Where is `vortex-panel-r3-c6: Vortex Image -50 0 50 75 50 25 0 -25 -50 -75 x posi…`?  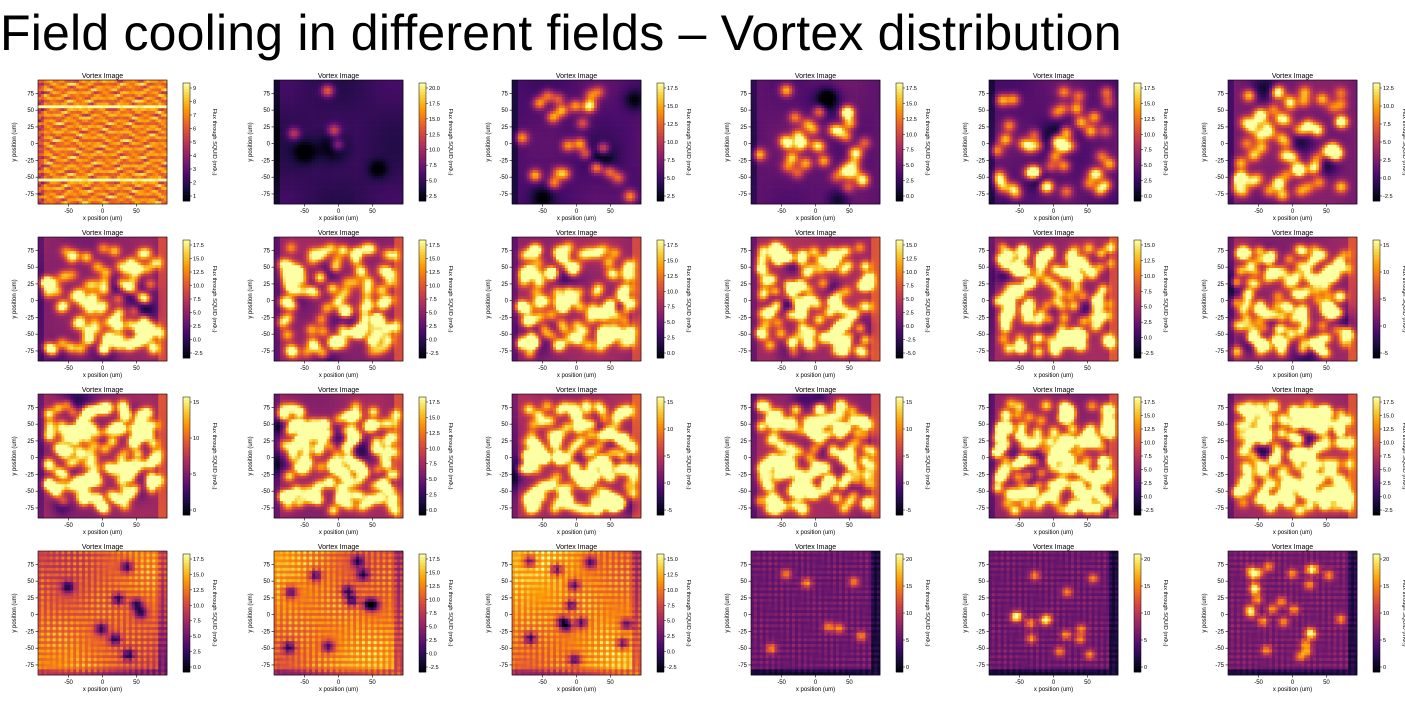
vortex-panel-r3-c6: Vortex Image -50 0 50 75 50 25 0 -25 -50 -75 x posi… is located at coordinates (1303, 461).